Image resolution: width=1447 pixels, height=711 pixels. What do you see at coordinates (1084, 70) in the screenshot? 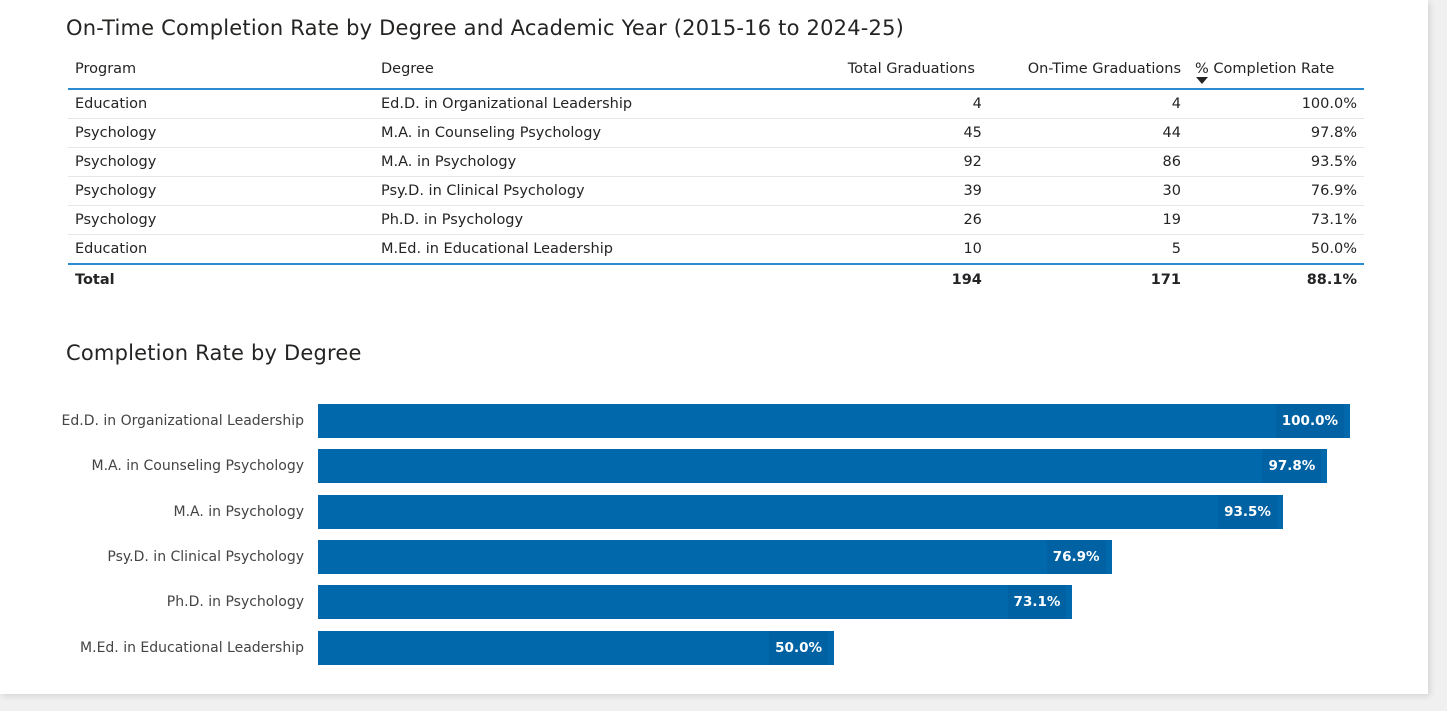
I see `column-header: On-Time Graduations` at bounding box center [1084, 70].